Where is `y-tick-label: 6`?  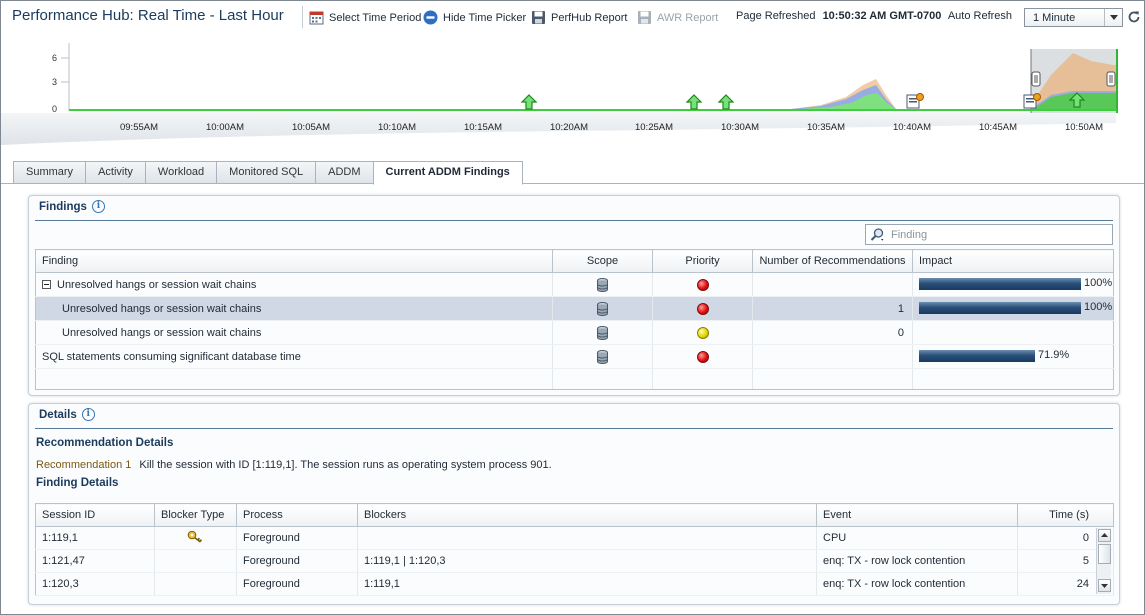
y-tick-label: 6 is located at coordinates (54, 58).